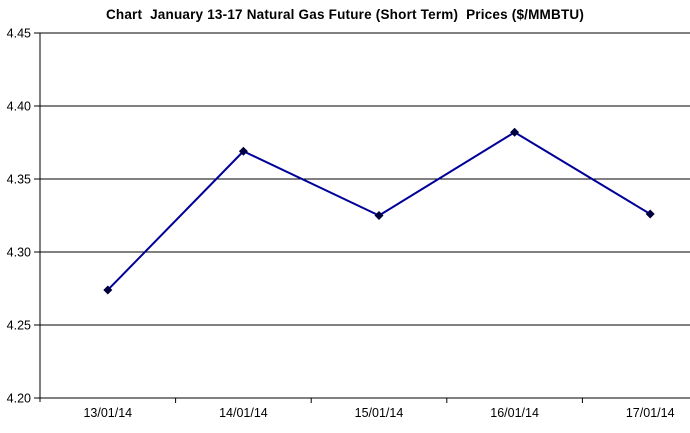 Image resolution: width=690 pixels, height=433 pixels. I want to click on y-axis-label: 4.30, so click(19, 253).